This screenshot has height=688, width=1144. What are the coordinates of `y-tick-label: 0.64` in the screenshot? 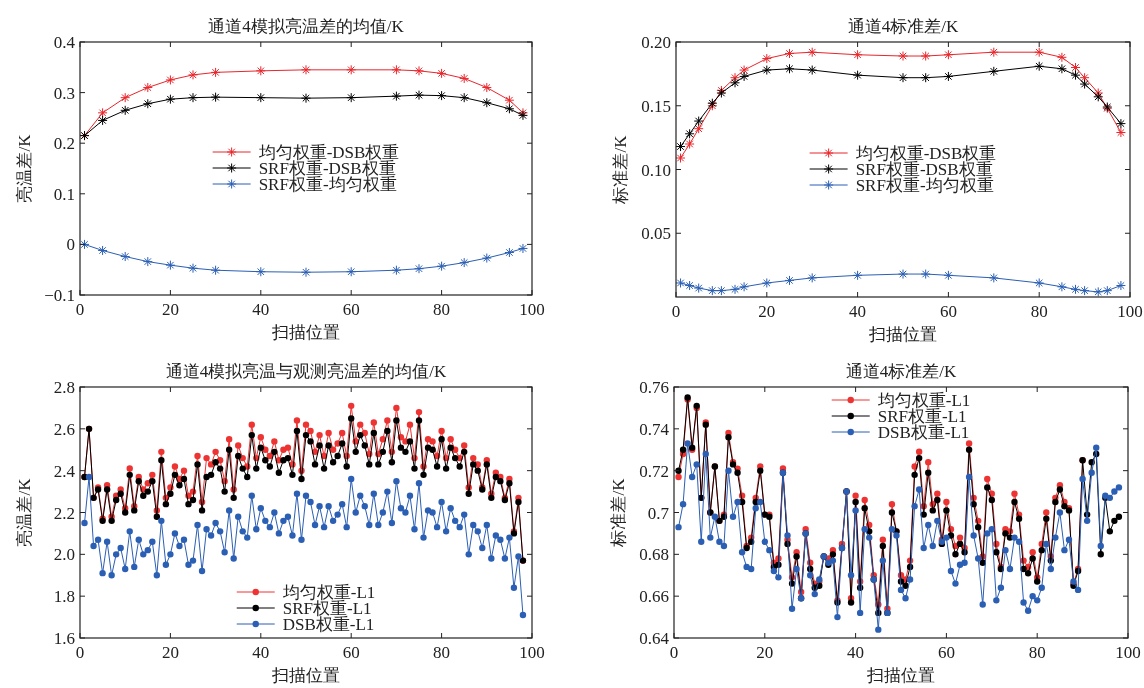 It's located at (654, 638).